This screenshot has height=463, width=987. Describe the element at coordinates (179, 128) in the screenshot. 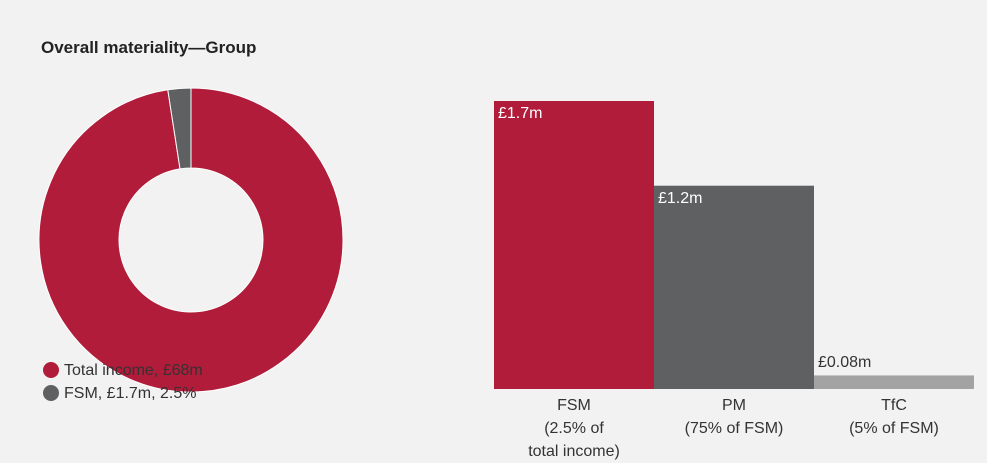

I see `donut-slice` at that location.